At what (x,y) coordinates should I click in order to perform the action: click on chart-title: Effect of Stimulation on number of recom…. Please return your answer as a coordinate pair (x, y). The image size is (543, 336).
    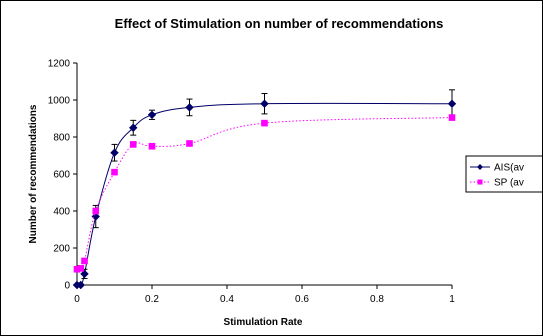
    Looking at the image, I should click on (279, 23).